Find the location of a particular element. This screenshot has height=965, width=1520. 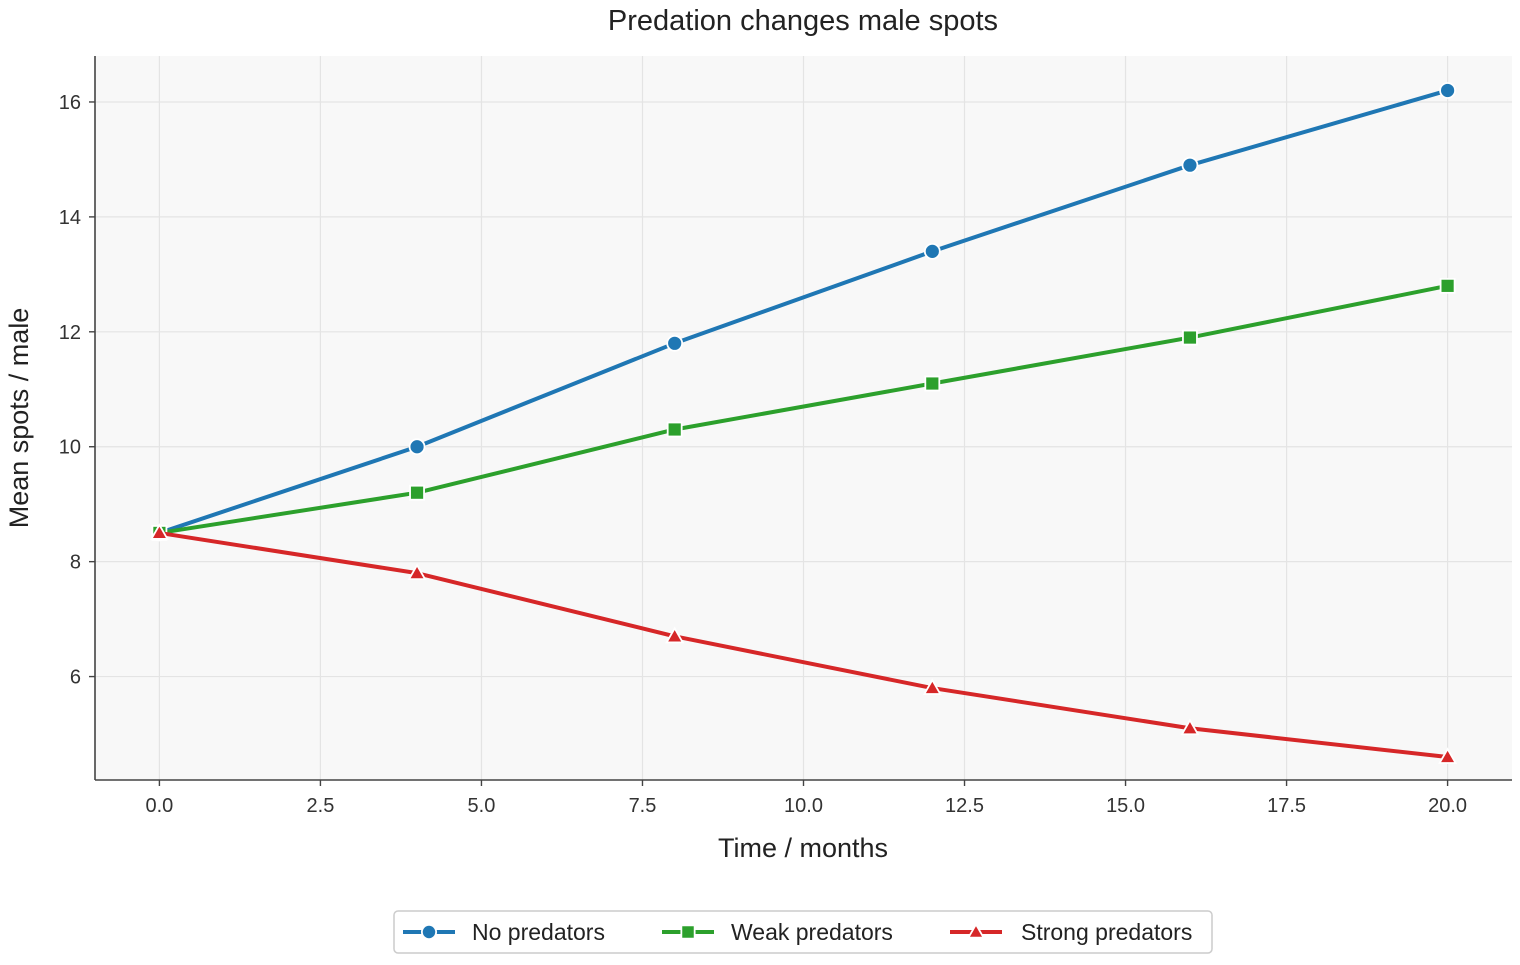

chart-title: Predation changes male spots is located at coordinates (803, 21).